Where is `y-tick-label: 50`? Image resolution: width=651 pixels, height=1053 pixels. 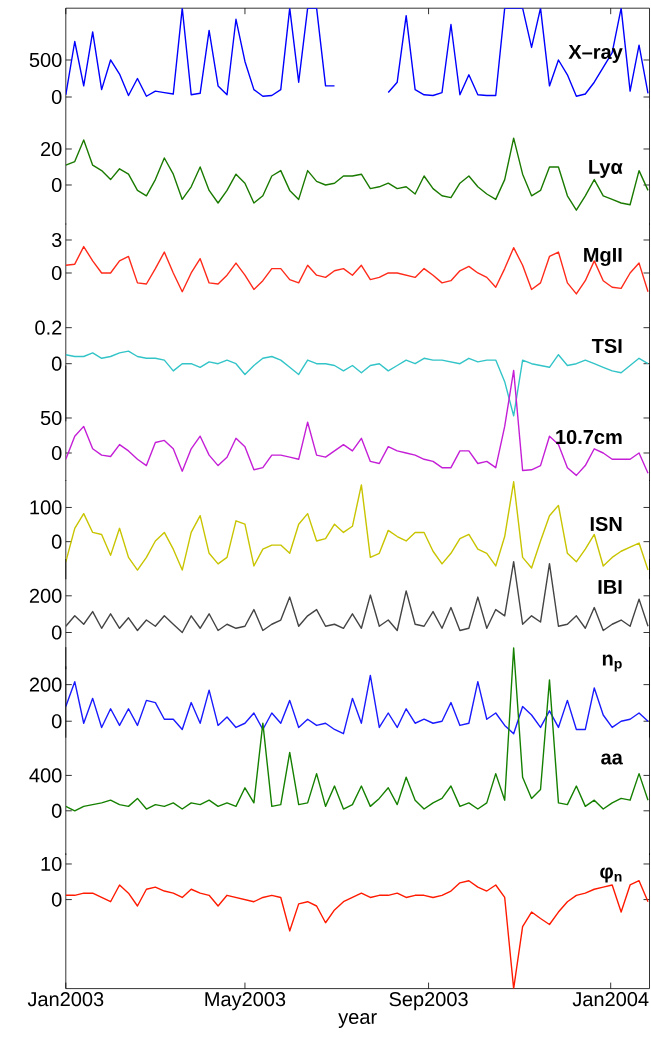
y-tick-label: 50 is located at coordinates (51, 418).